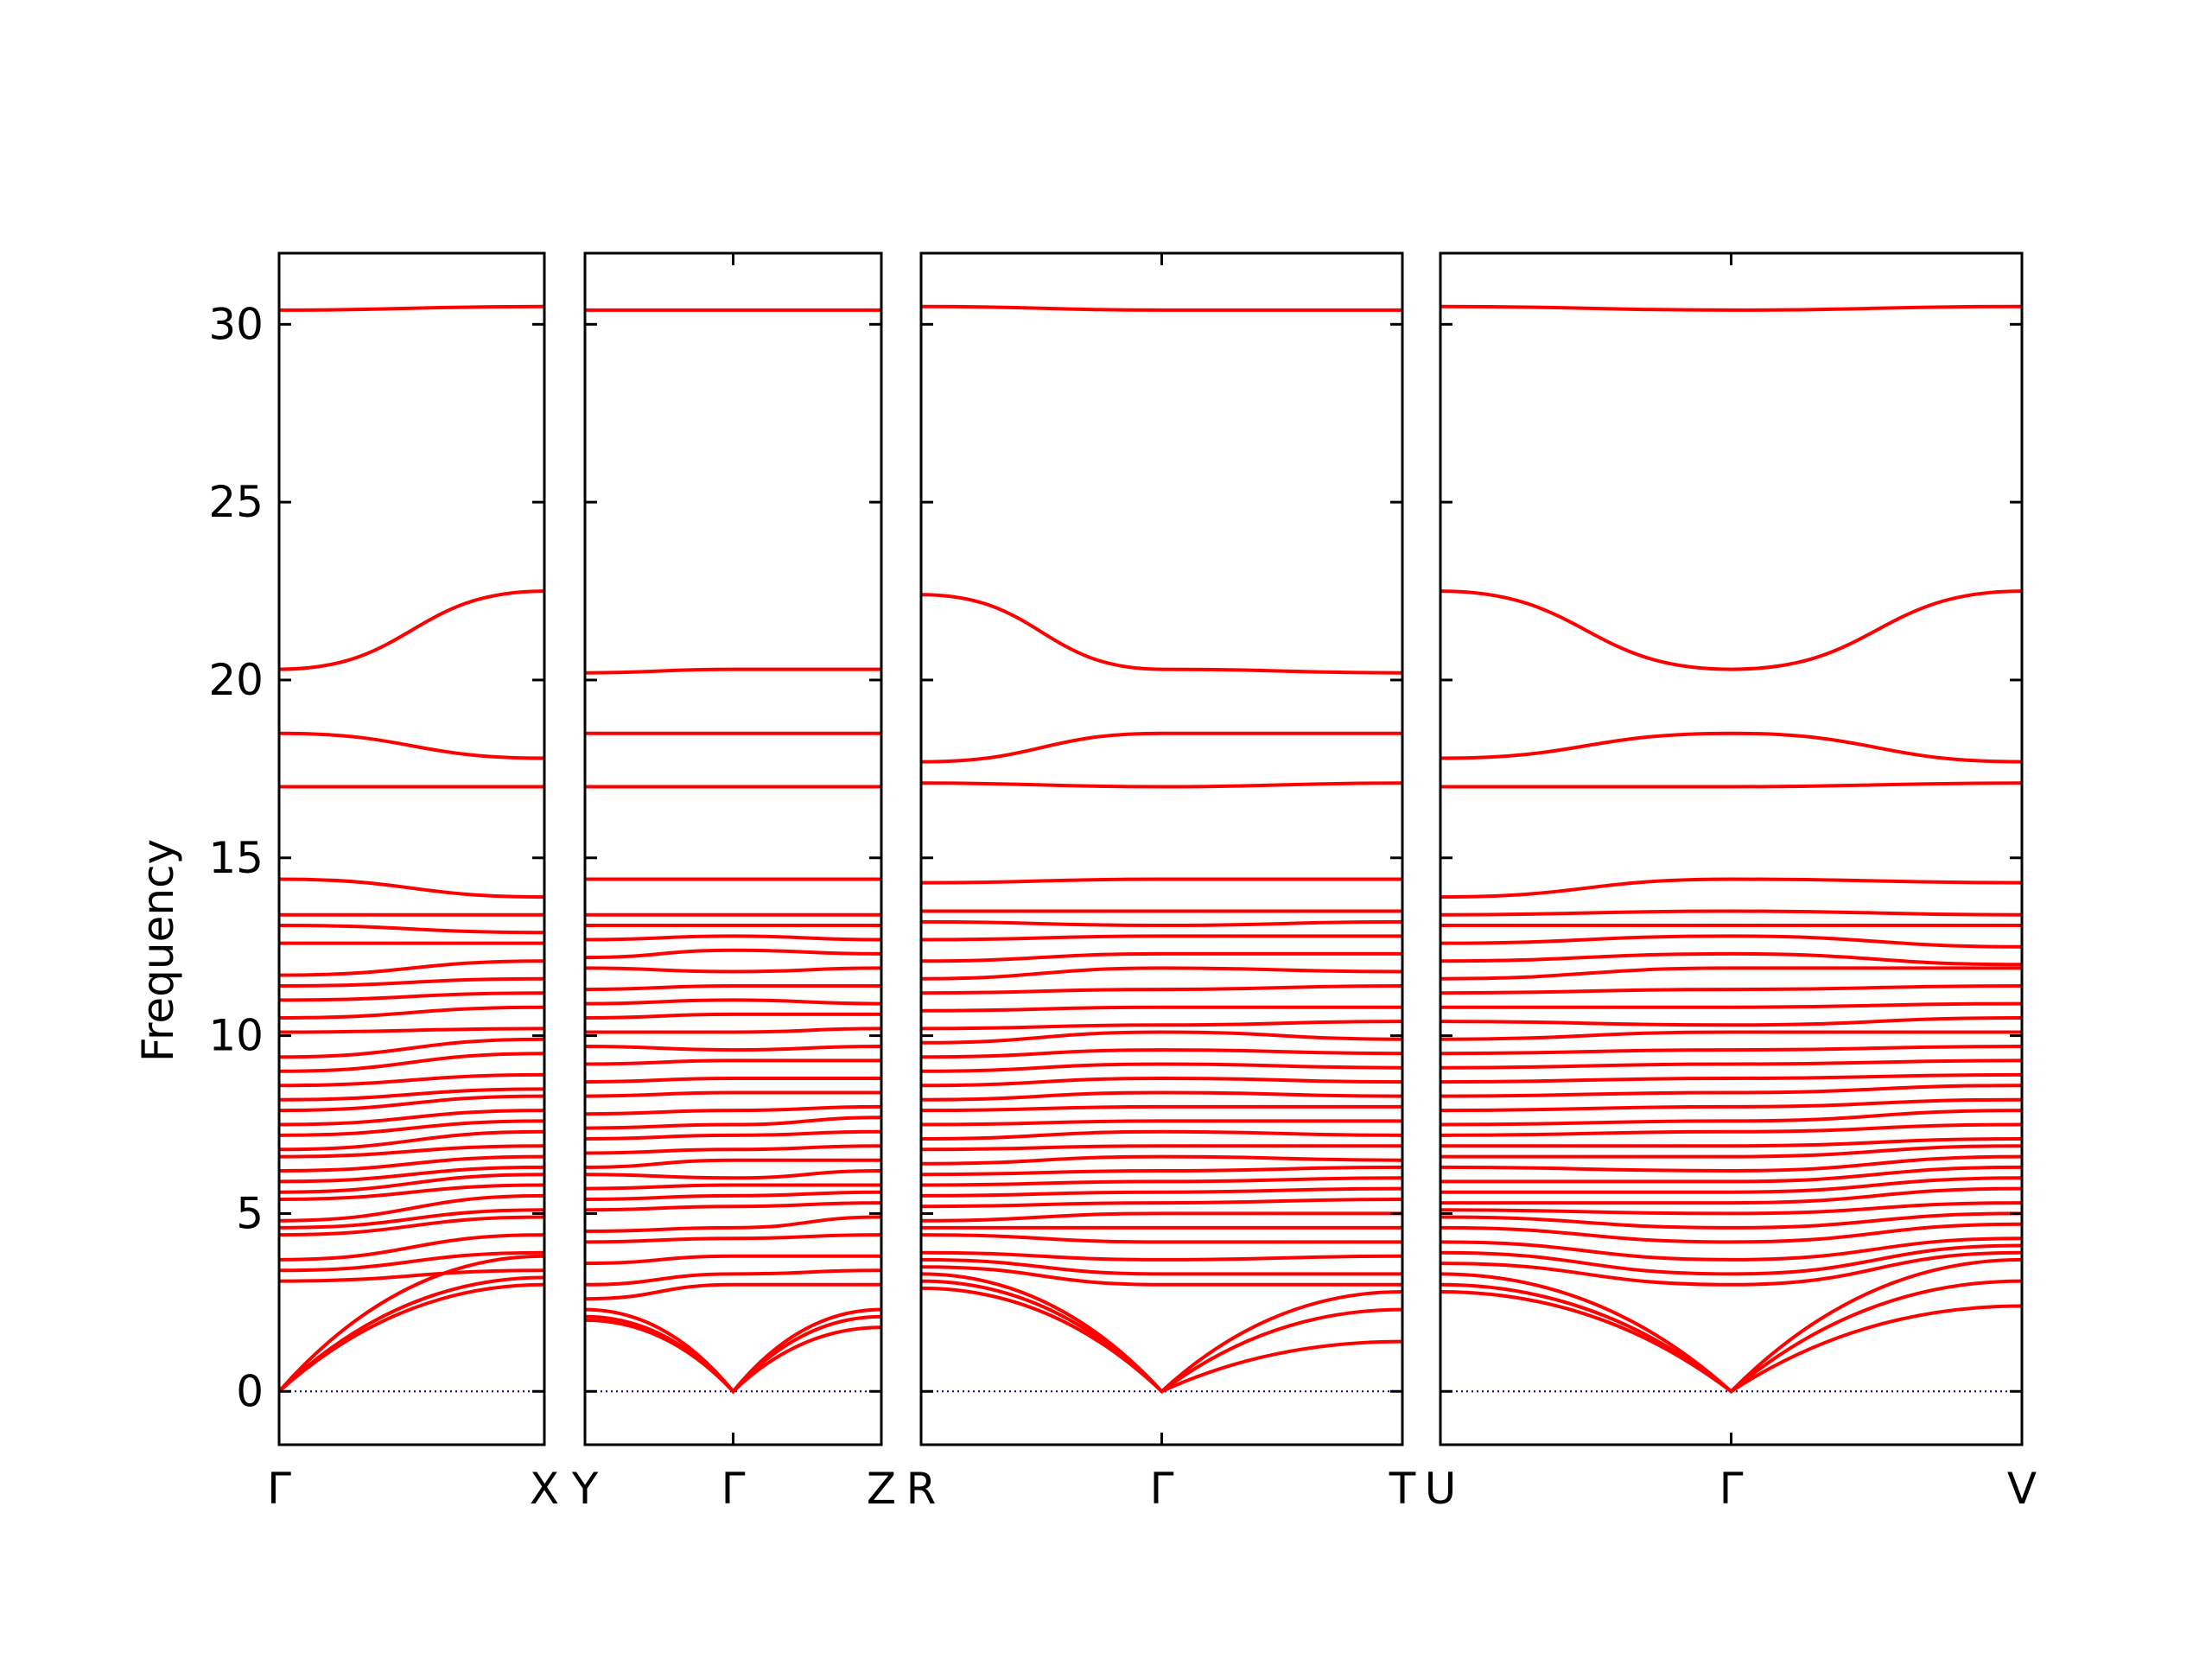  What do you see at coordinates (236, 324) in the screenshot?
I see `y-tick-label: 30` at bounding box center [236, 324].